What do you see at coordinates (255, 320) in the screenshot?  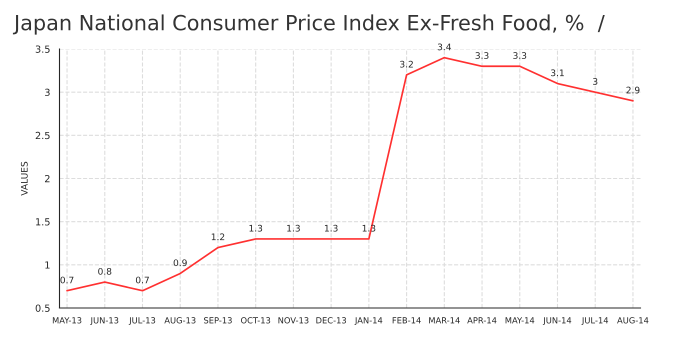 I see `x-tick-label: OCT-13` at bounding box center [255, 320].